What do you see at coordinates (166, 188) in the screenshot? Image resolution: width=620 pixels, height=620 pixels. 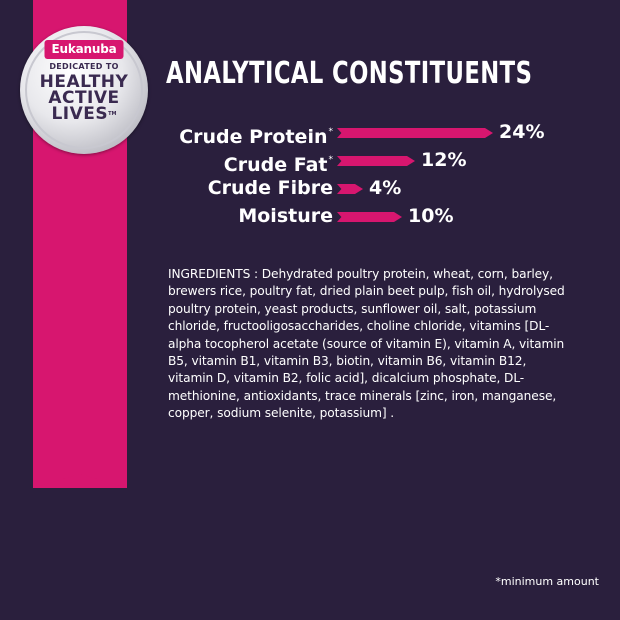 I see `constituent-label: Crude Fibre` at bounding box center [166, 188].